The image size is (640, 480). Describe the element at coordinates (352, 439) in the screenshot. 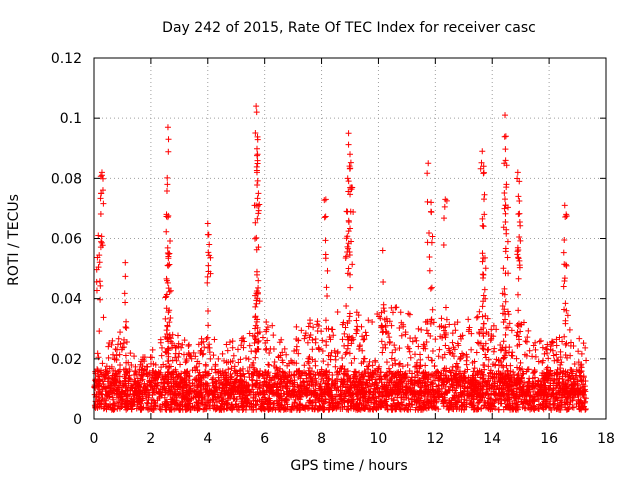

I see `x-tick-labels: 0 2 4 6 8 10 12 14 16 18` at that location.